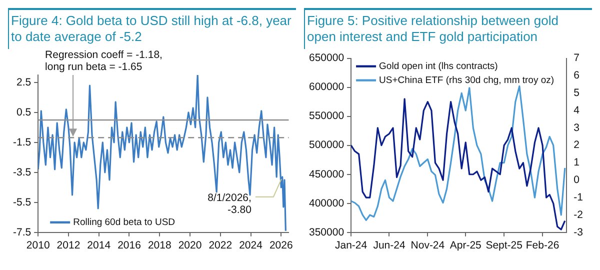 The height and width of the screenshot is (270, 600). Describe the element at coordinates (351, 246) in the screenshot. I see `x-tick-label: Jan-24` at that location.